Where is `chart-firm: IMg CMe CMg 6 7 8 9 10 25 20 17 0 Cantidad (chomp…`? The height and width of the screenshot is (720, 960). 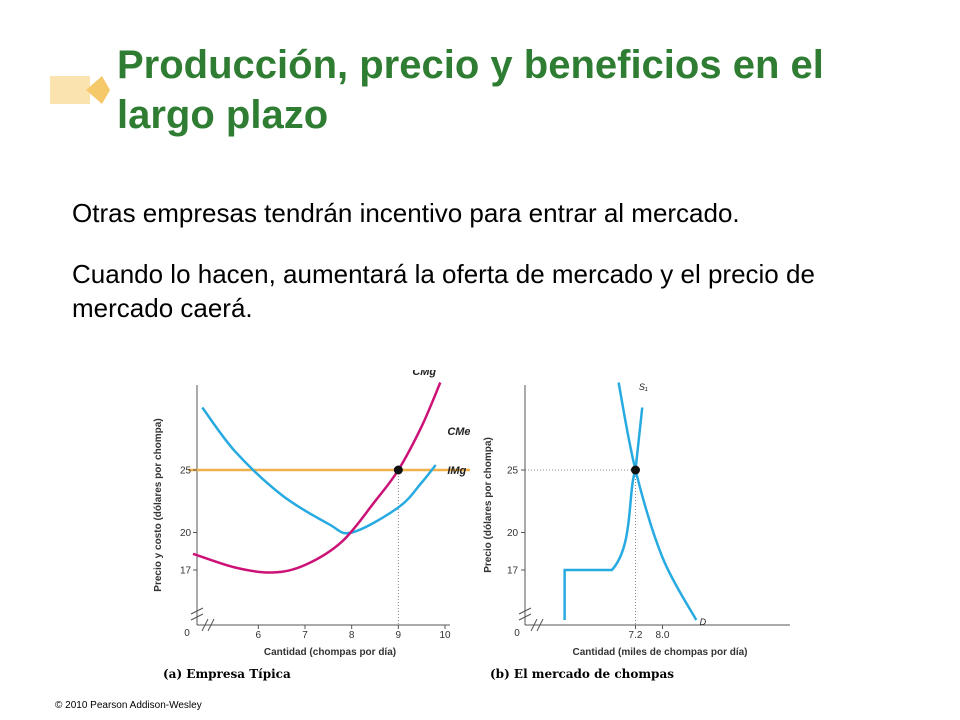
chart-firm: IMg CMe CMg 6 7 8 9 10 25 20 17 0 Cantidad (chomp… is located at coordinates (311, 514).